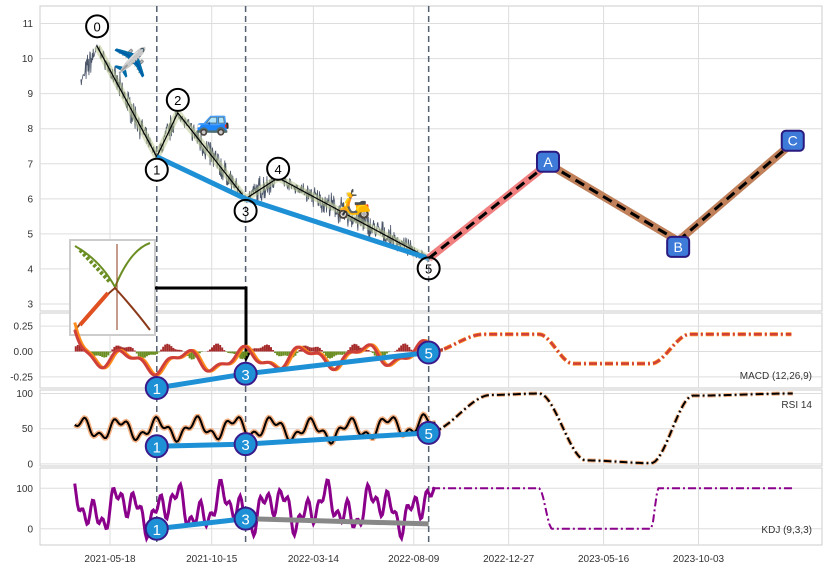  What do you see at coordinates (786, 530) in the screenshot?
I see `panel-label-kdj: KDJ (9,3,3)` at bounding box center [786, 530].